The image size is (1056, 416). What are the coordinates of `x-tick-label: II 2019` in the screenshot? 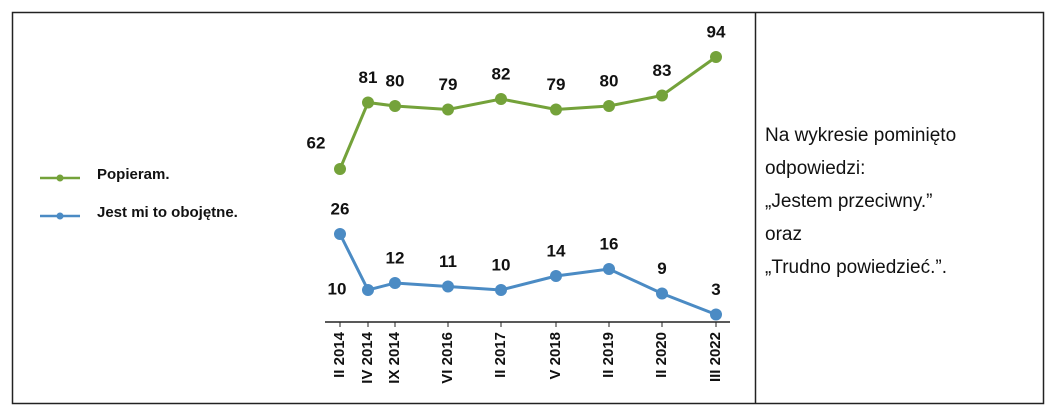 It's located at (608, 355).